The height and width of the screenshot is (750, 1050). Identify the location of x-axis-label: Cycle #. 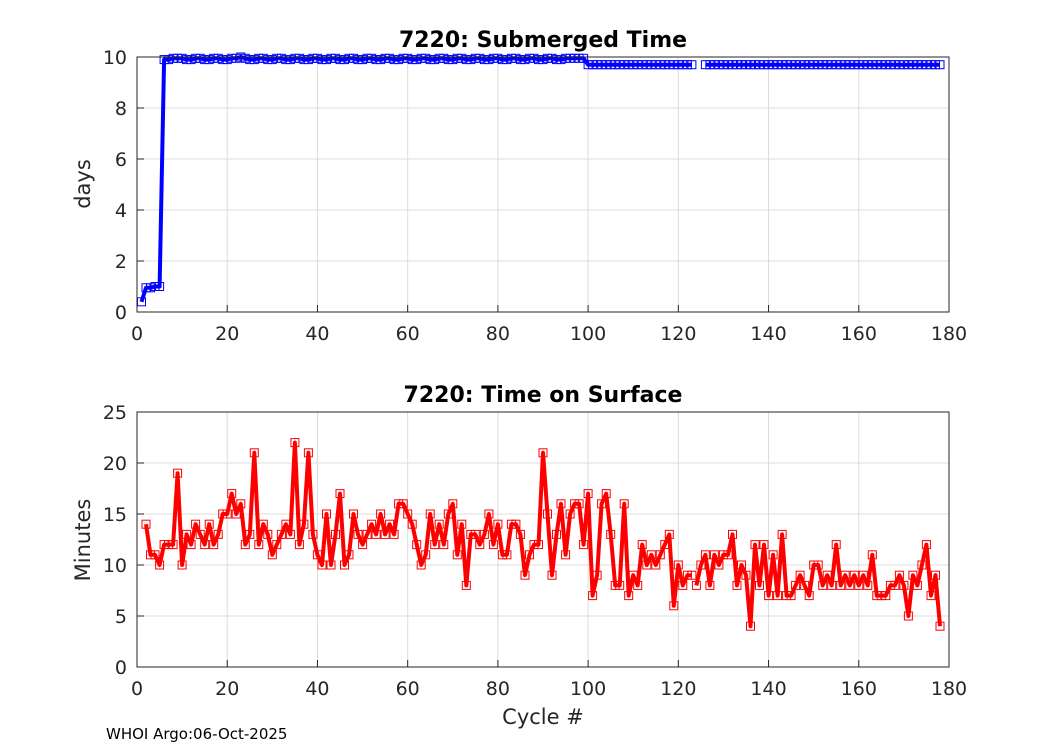
(543, 717).